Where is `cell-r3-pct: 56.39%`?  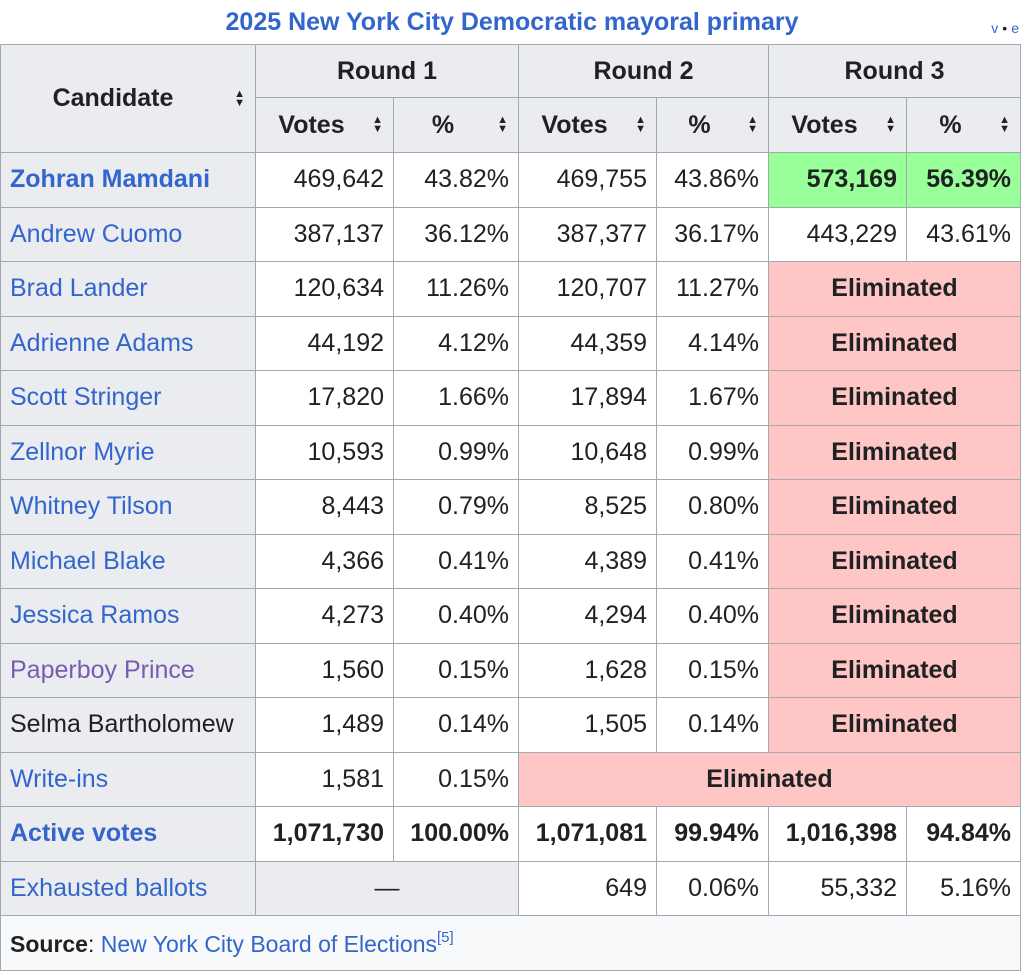
cell-r3-pct: 56.39% is located at coordinates (963, 180).